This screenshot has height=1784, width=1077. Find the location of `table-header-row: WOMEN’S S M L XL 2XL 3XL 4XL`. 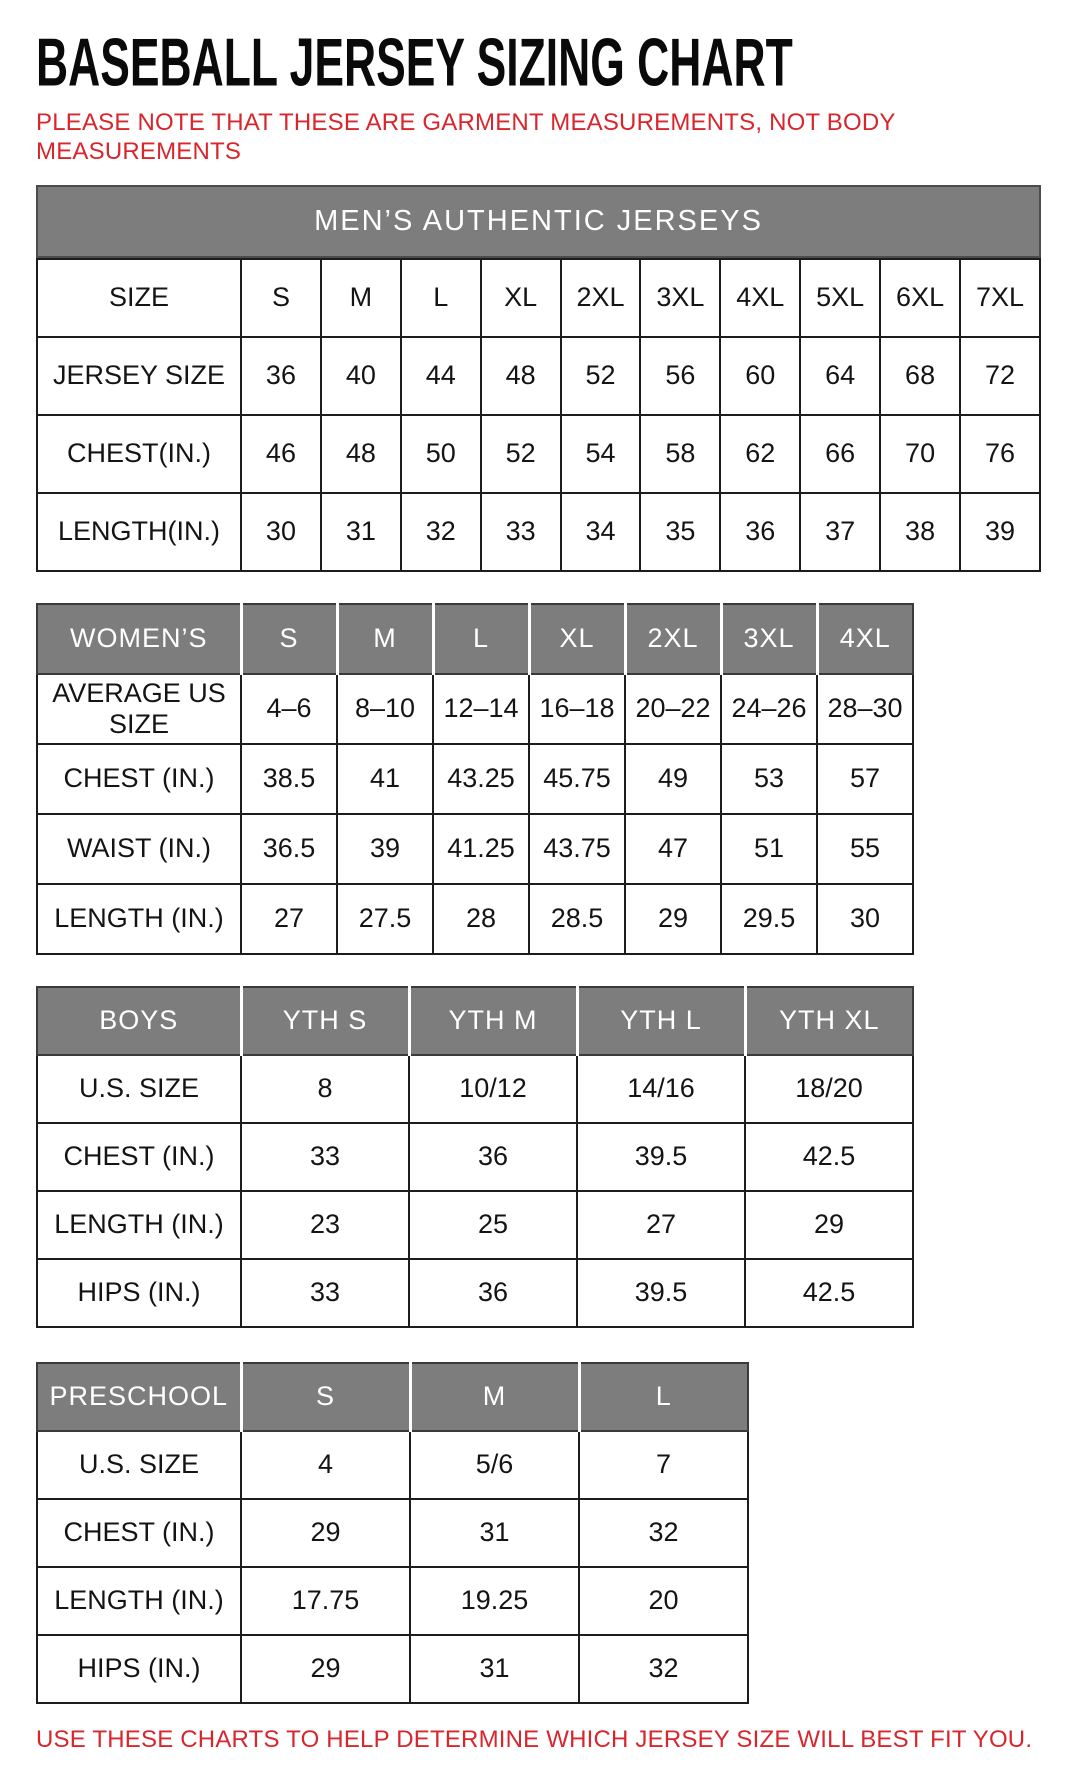

table-header-row: WOMEN’S S M L XL 2XL 3XL 4XL is located at coordinates (475, 638).